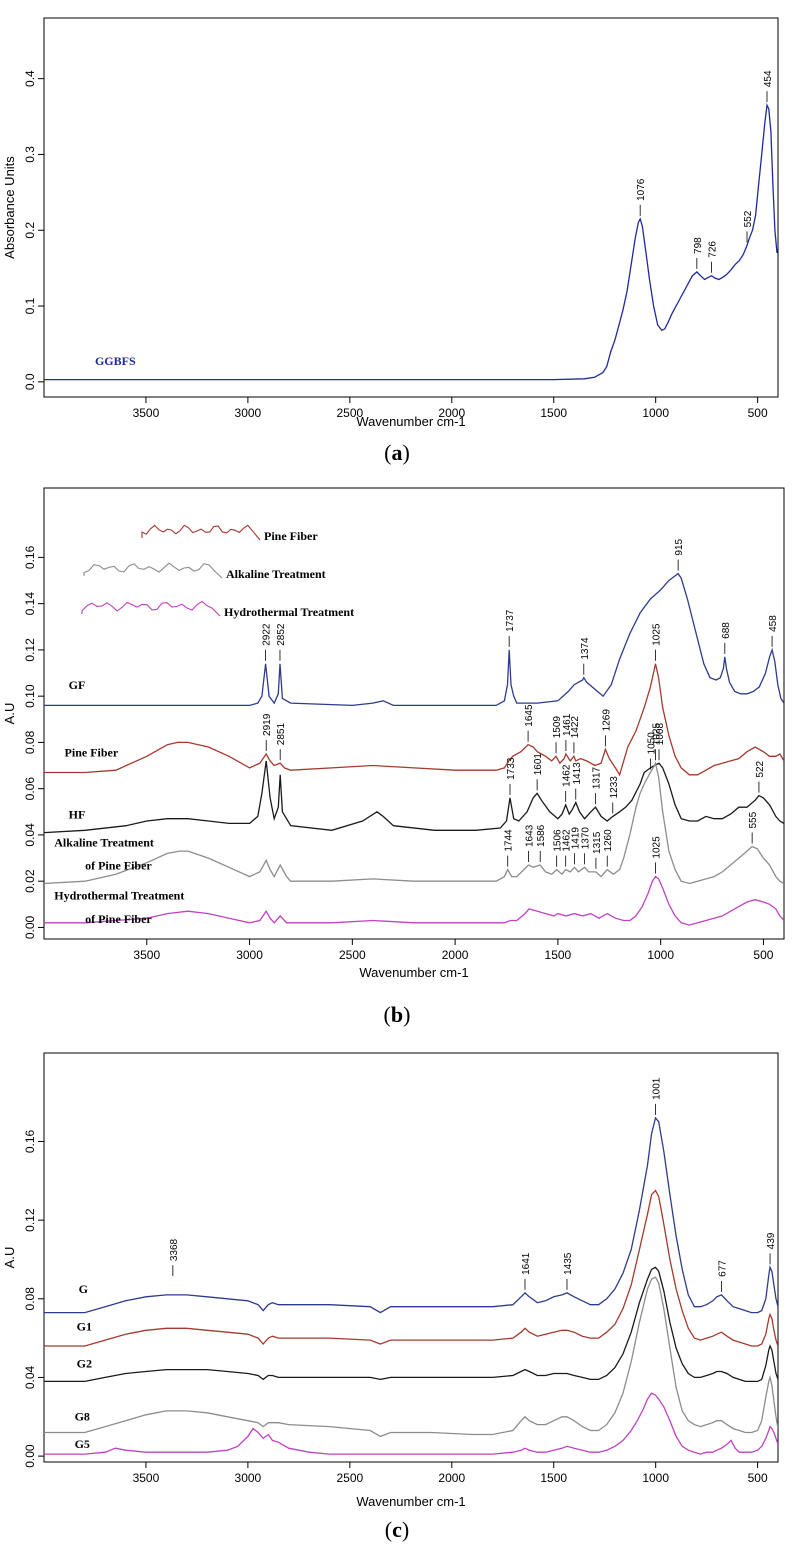  Describe the element at coordinates (726, 630) in the screenshot. I see `peak-label: 688` at that location.